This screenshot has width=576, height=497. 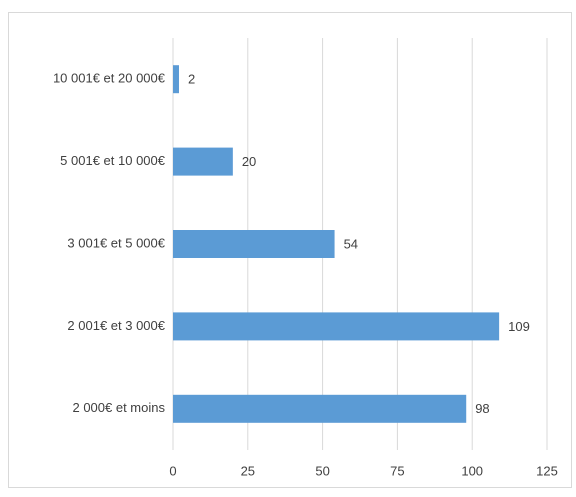 What do you see at coordinates (248, 470) in the screenshot?
I see `x-tick-label: 25` at bounding box center [248, 470].